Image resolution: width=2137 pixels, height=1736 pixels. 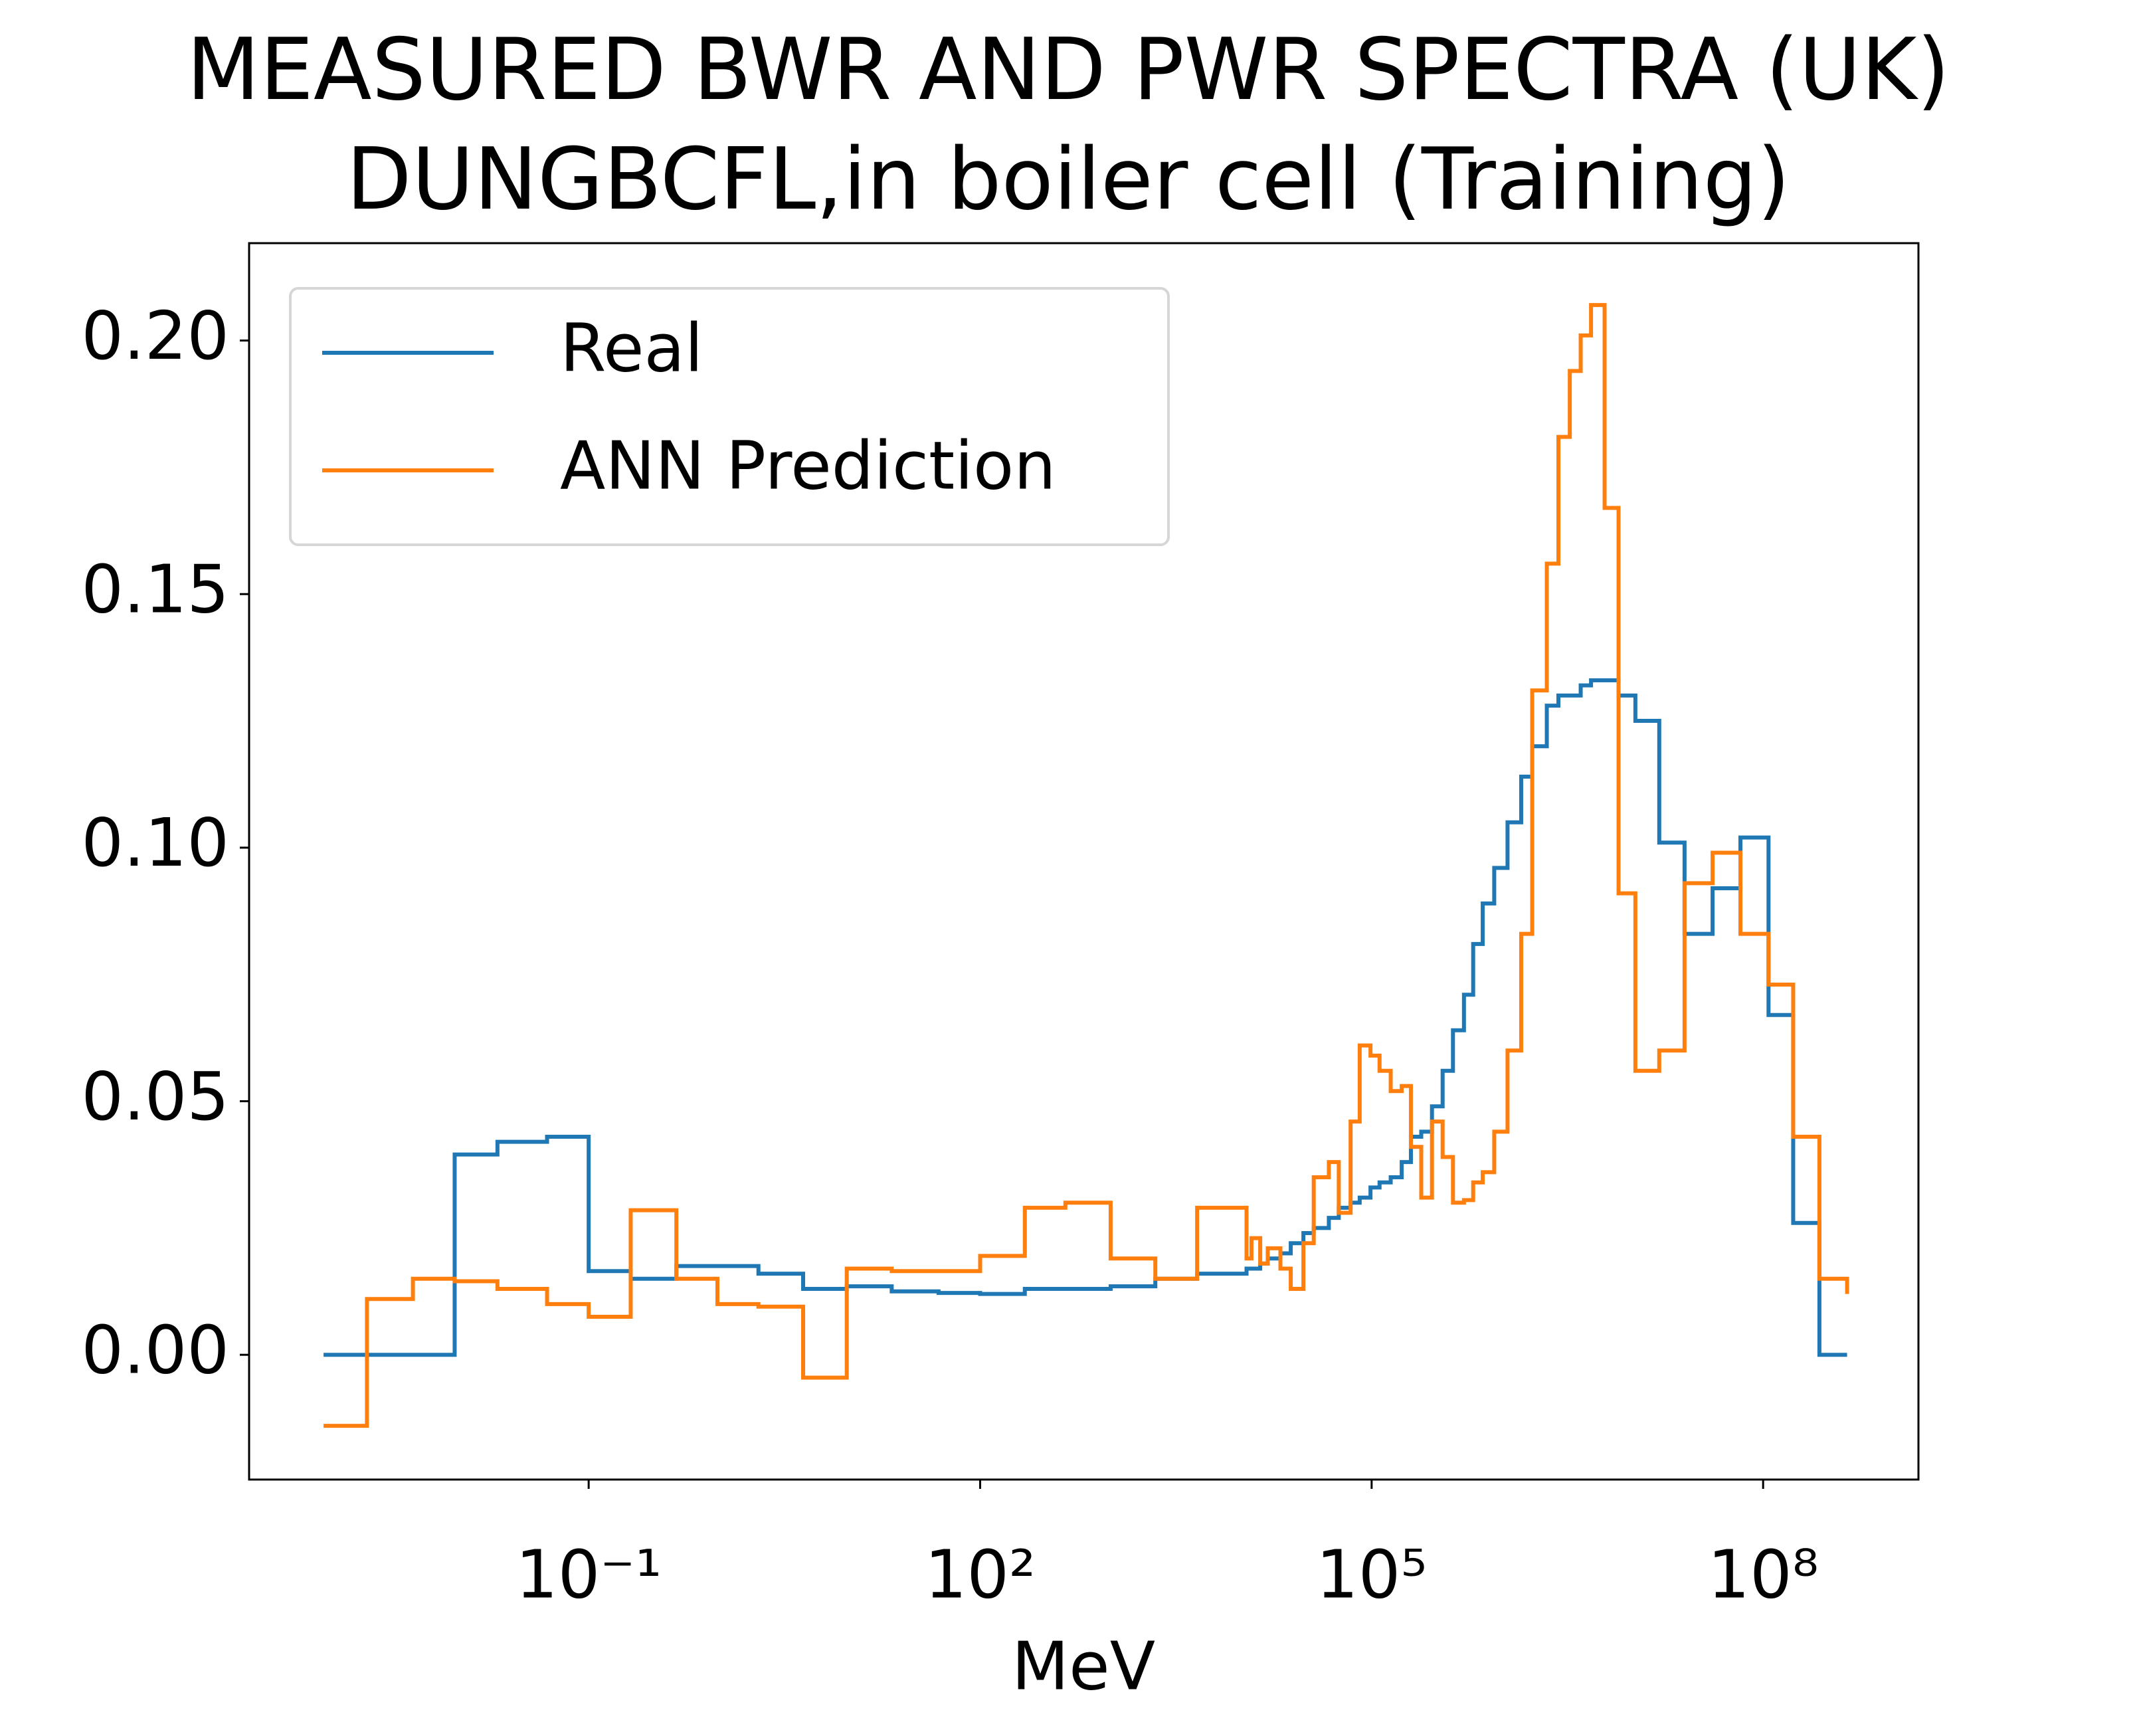 I want to click on legend-box, so click(x=730, y=416).